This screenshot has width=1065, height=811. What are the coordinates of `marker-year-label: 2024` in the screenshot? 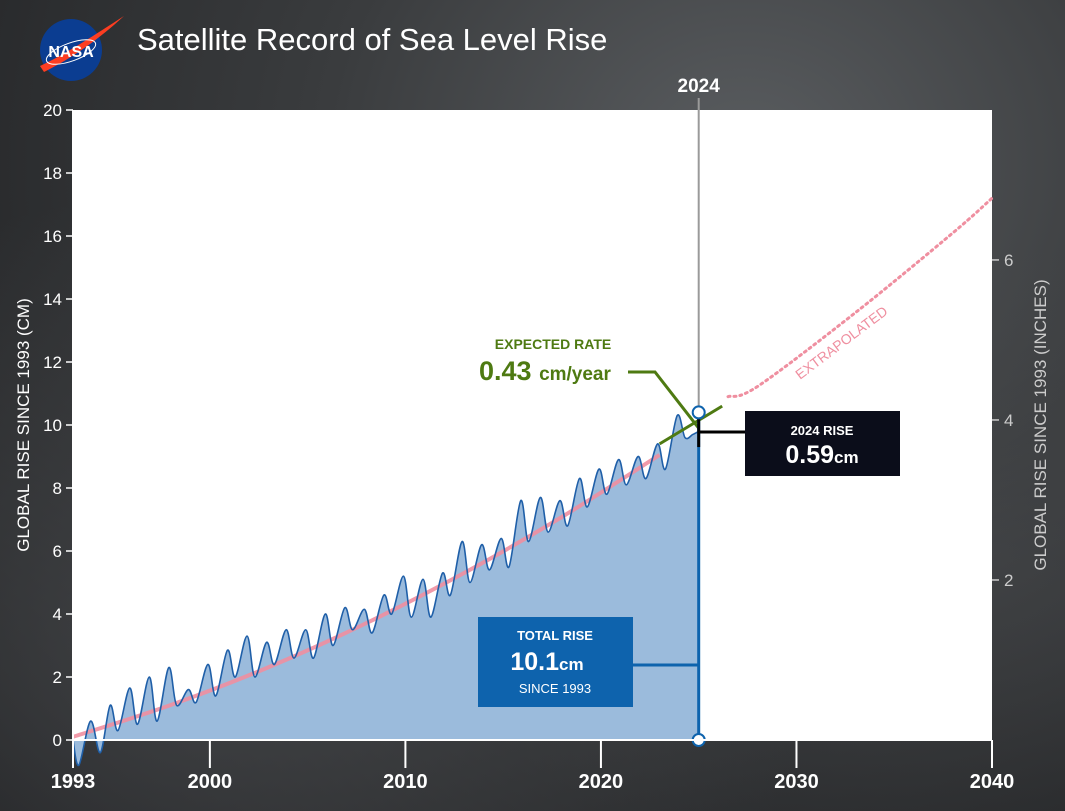 It's located at (699, 86).